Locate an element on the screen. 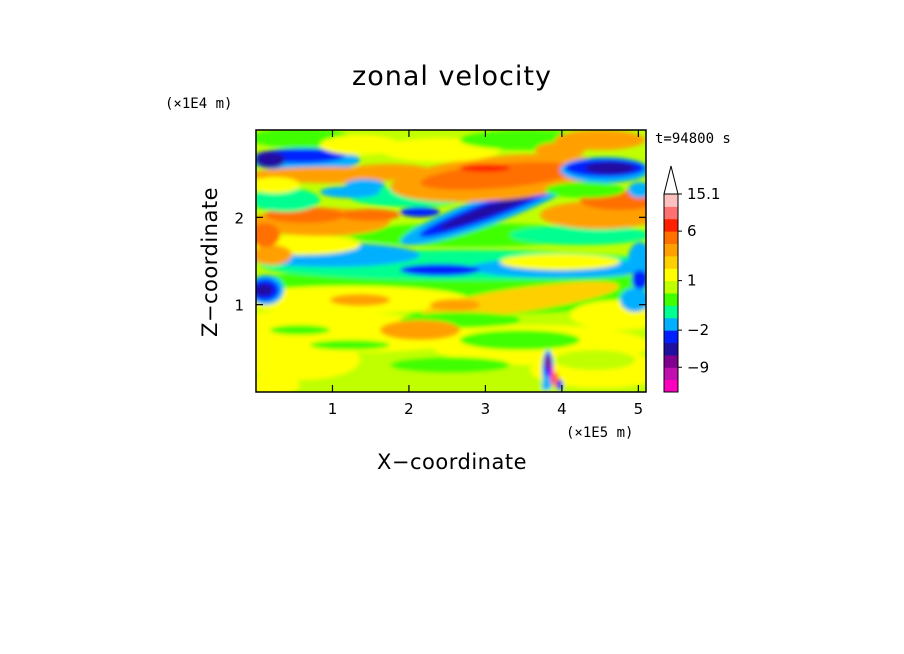 The width and height of the screenshot is (904, 654). colorbar-label: 15.1 is located at coordinates (703, 194).